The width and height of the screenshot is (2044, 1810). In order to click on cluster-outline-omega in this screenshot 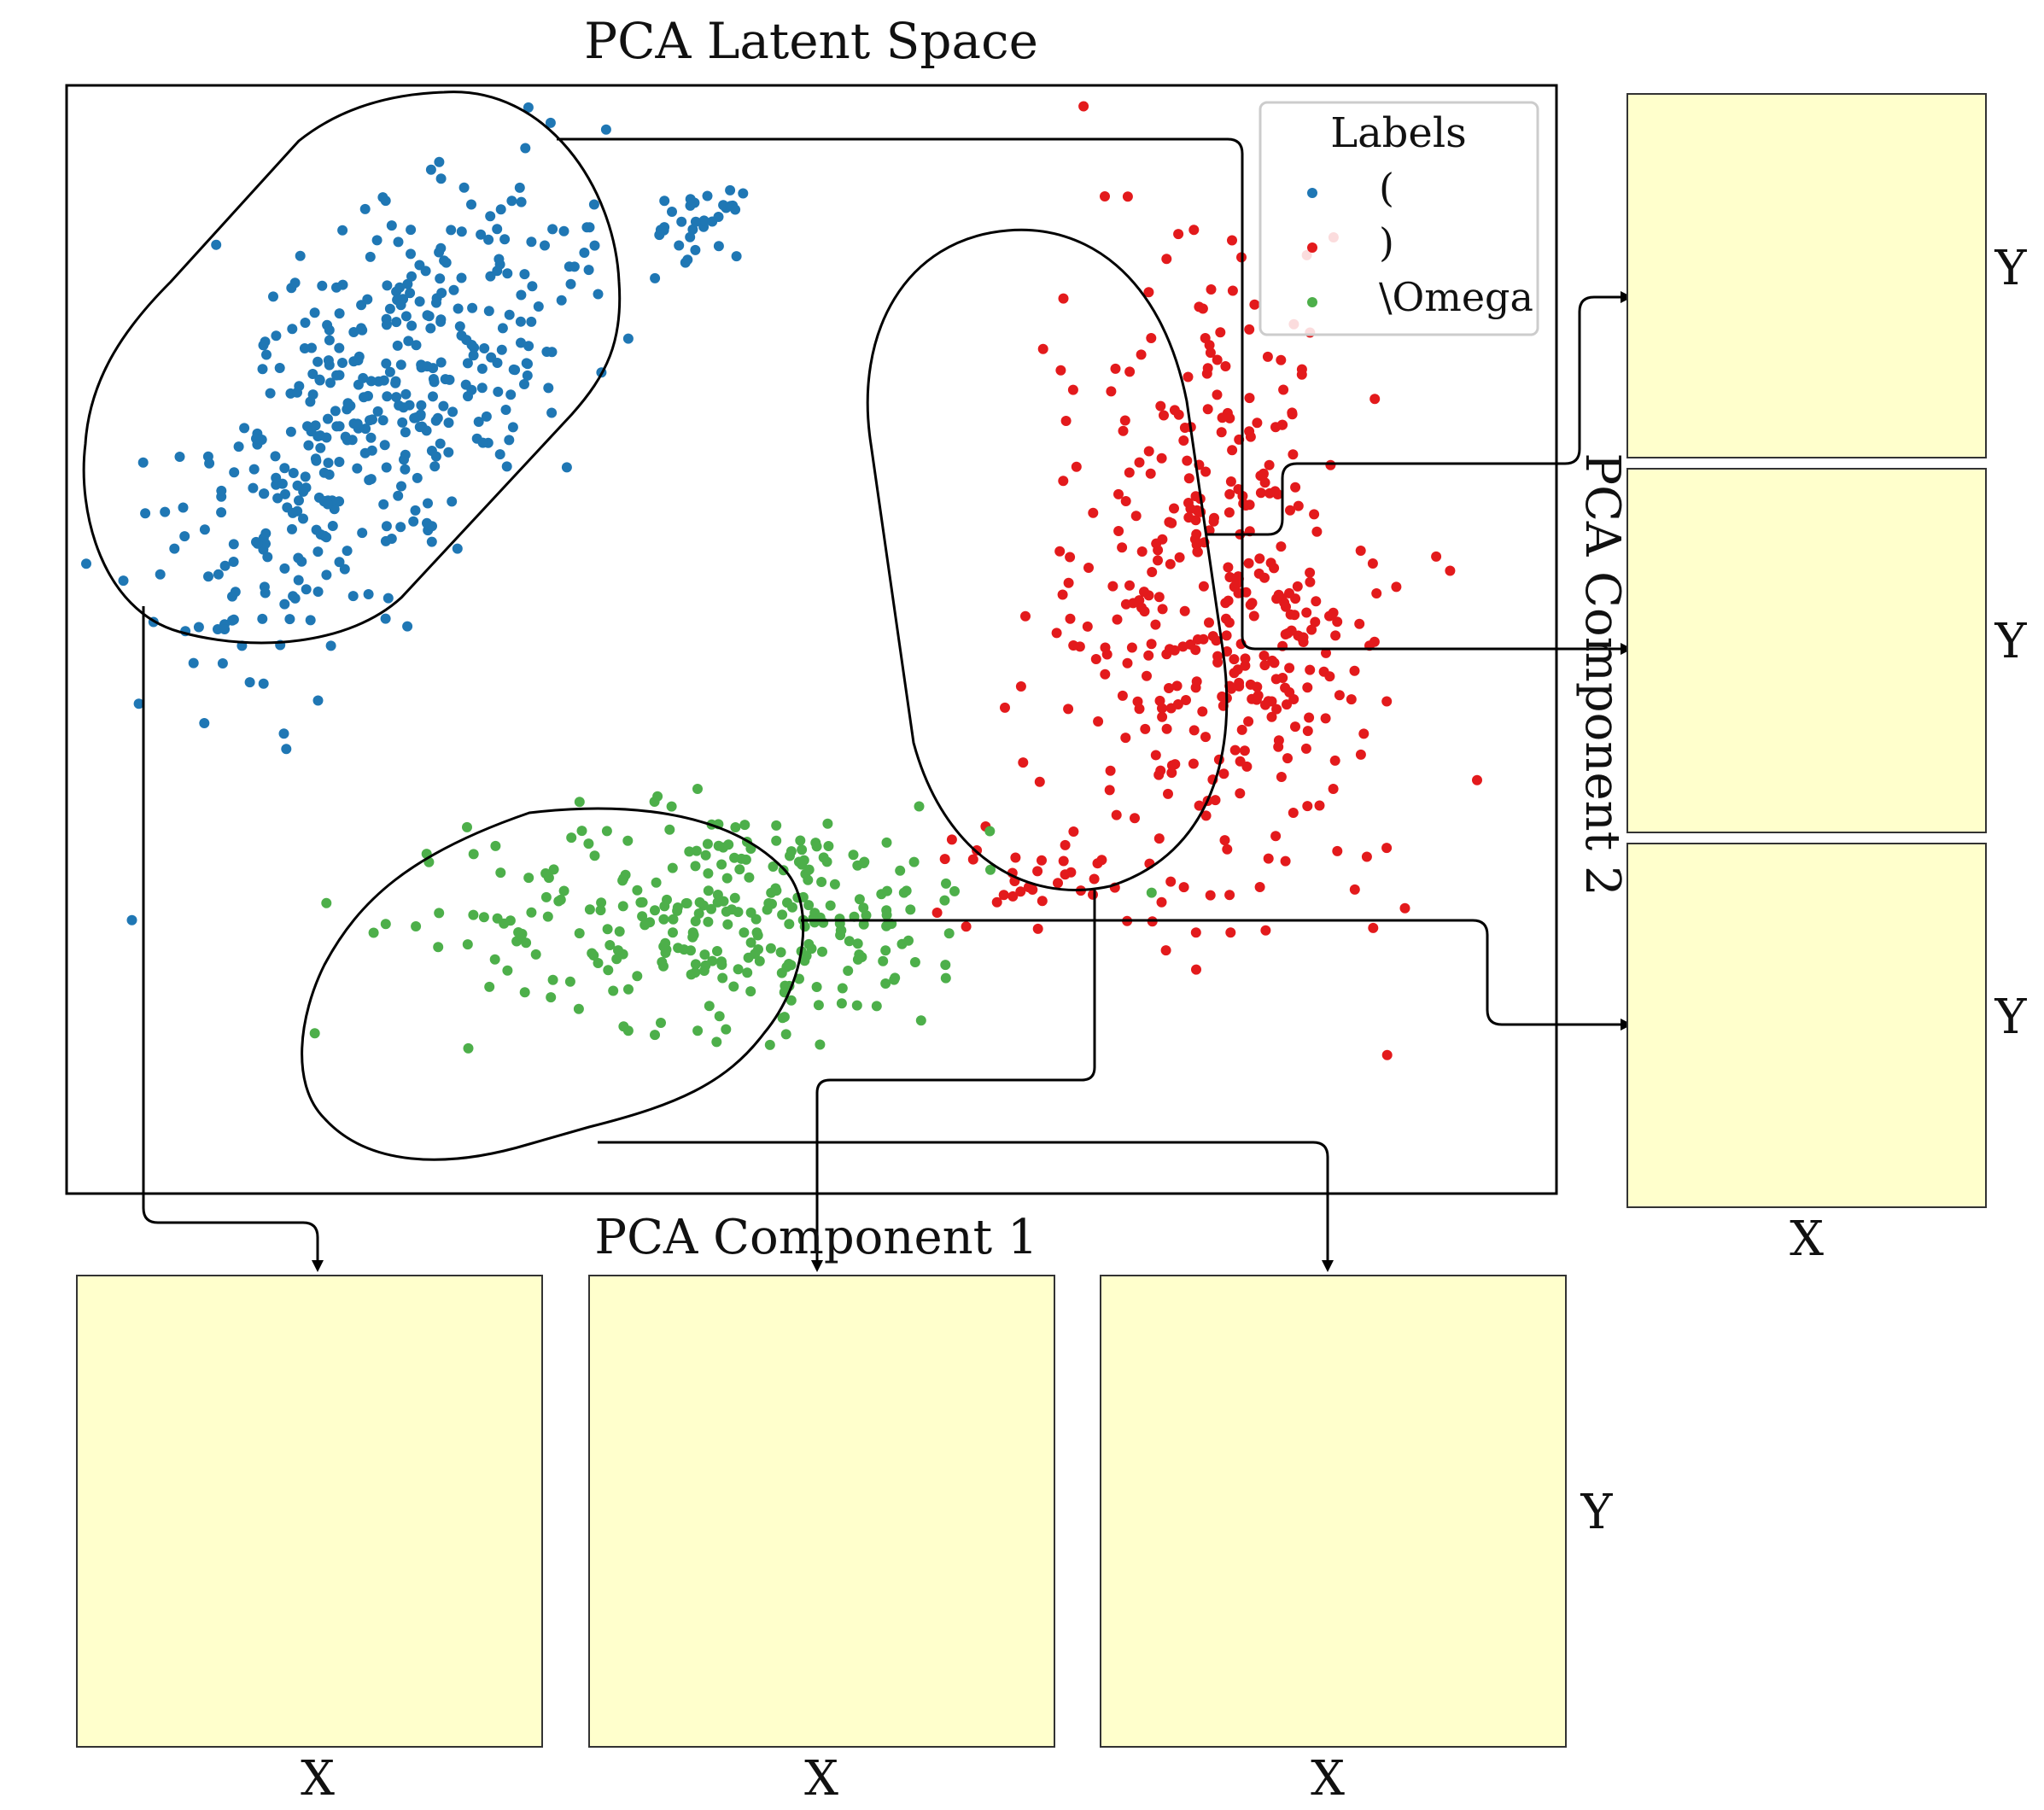, I will do `click(553, 984)`.